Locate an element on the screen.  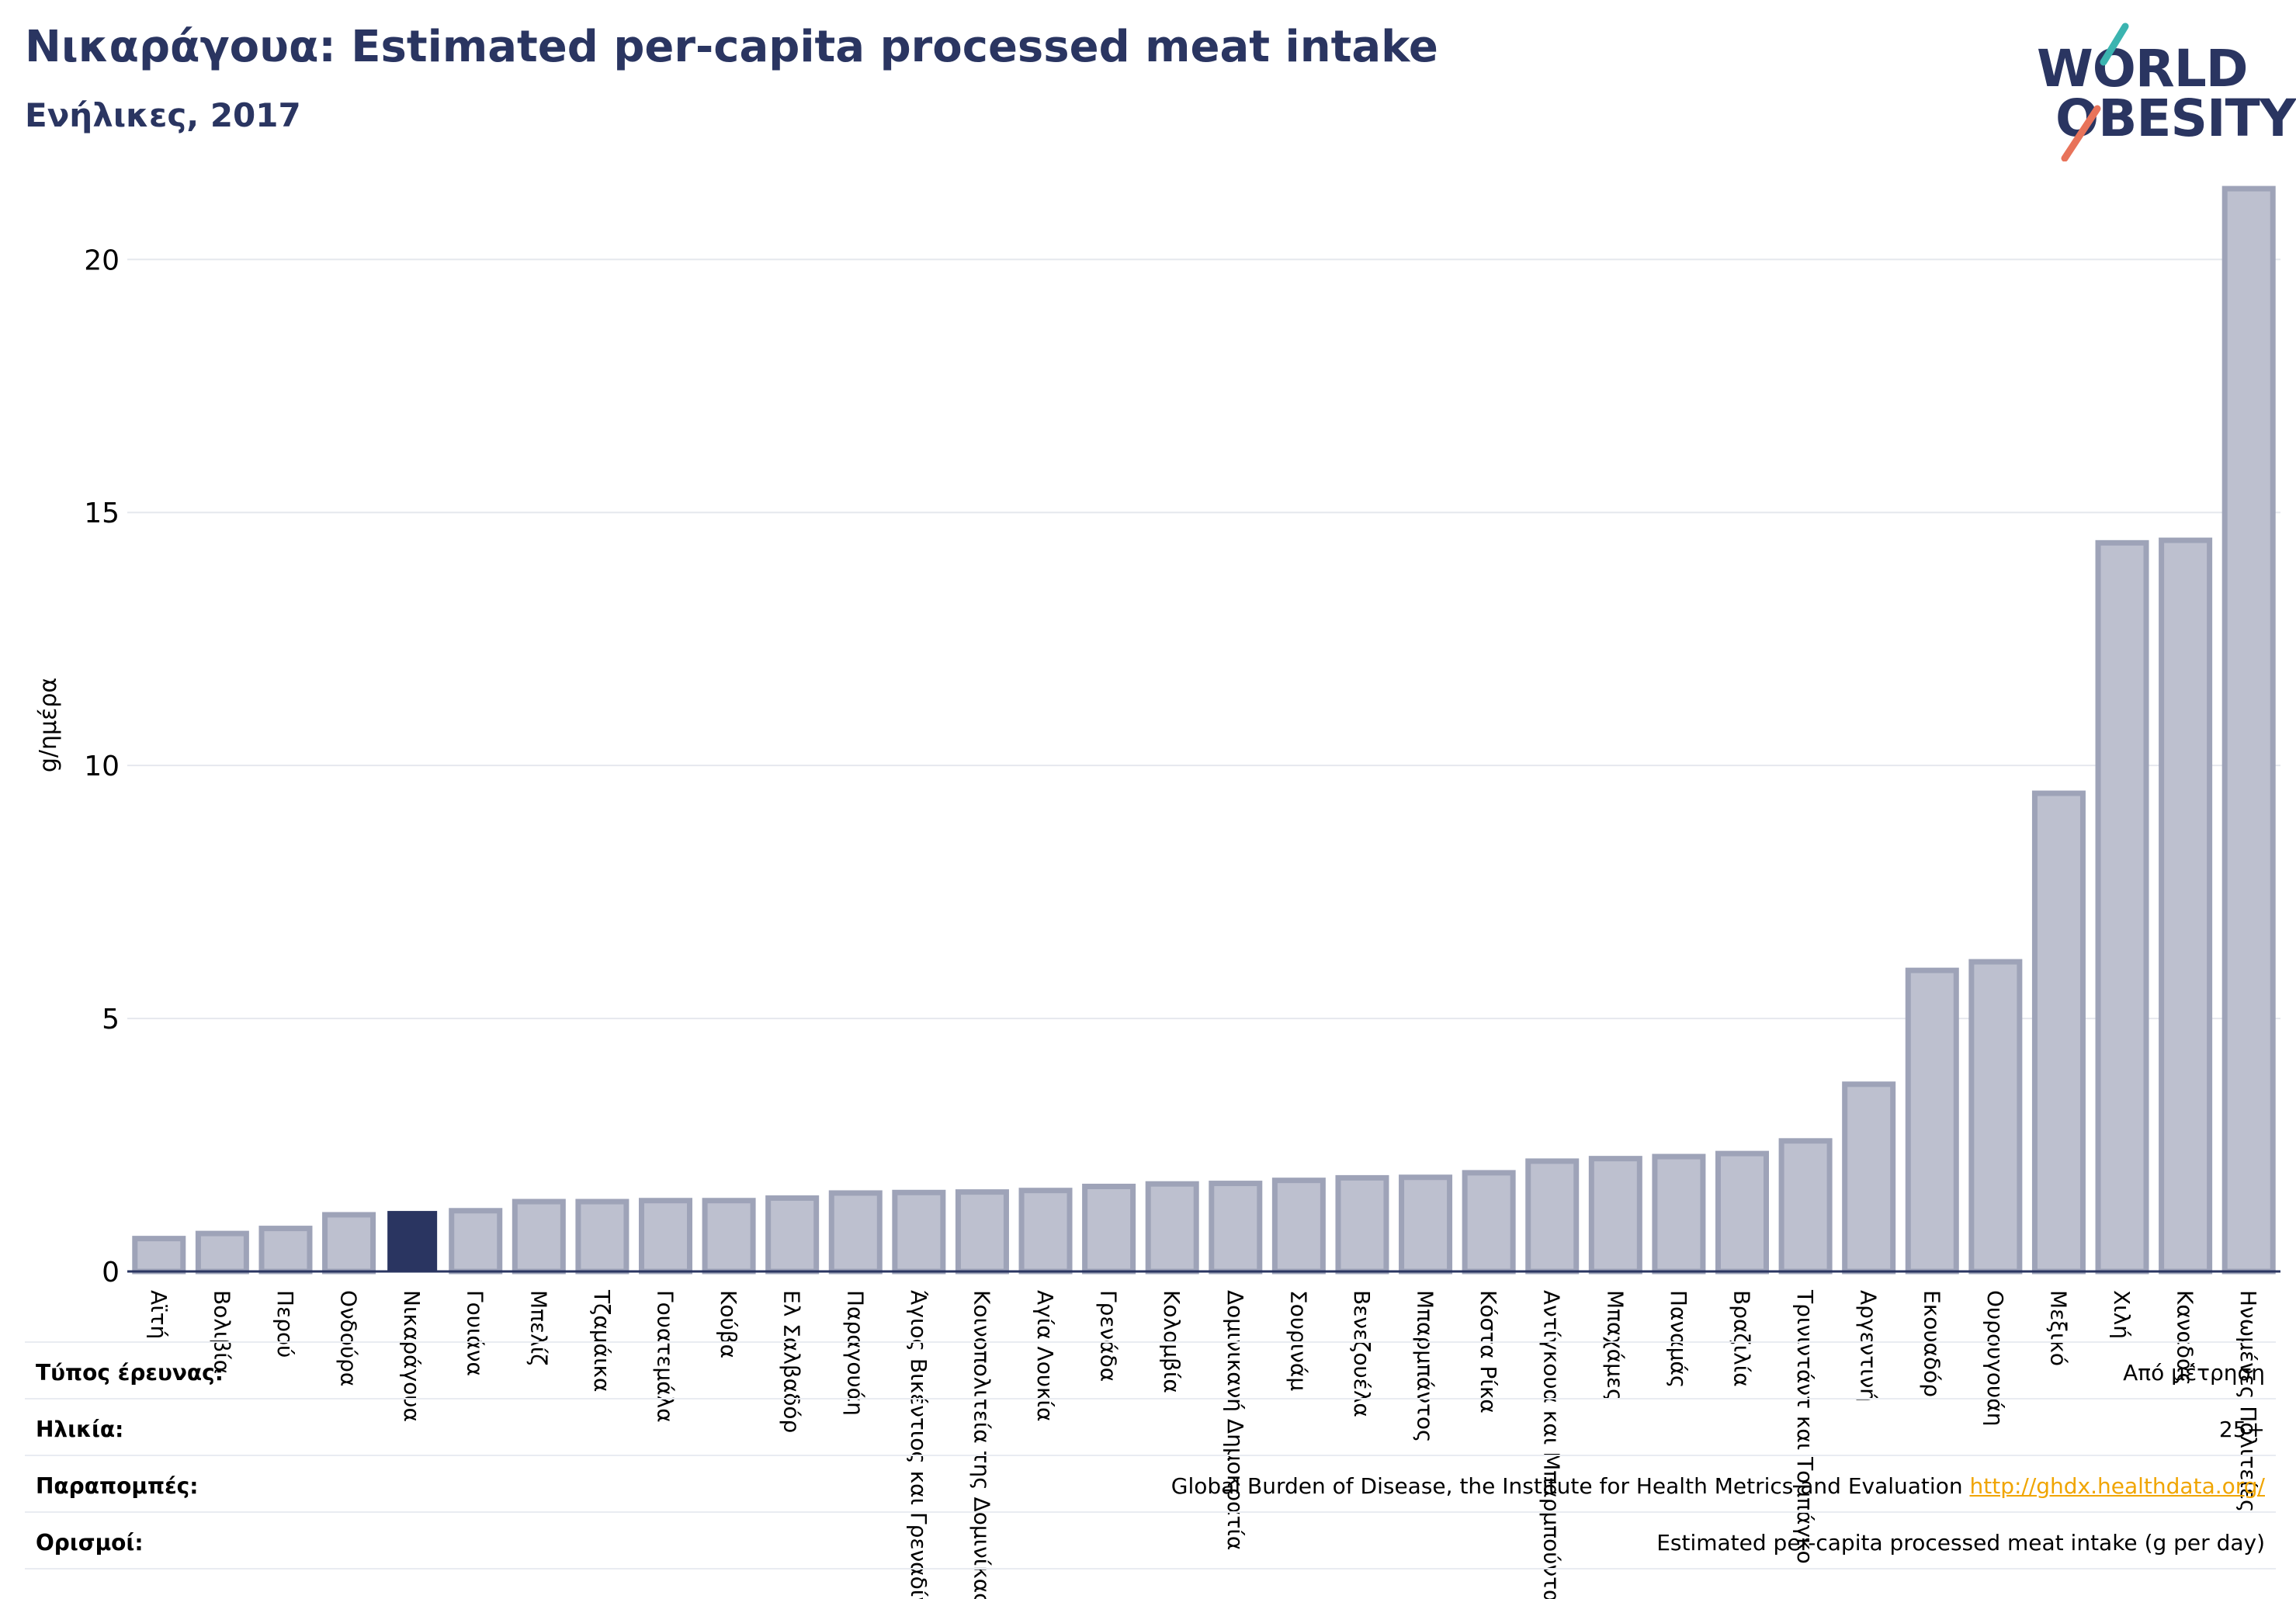
y-tick-label: 0 is located at coordinates (111, 1273).